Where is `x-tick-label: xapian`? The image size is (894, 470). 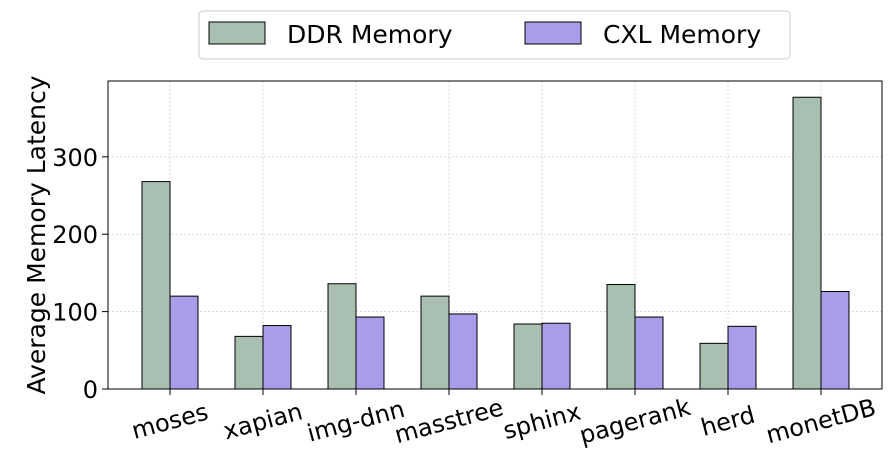
x-tick-label: xapian is located at coordinates (262, 421).